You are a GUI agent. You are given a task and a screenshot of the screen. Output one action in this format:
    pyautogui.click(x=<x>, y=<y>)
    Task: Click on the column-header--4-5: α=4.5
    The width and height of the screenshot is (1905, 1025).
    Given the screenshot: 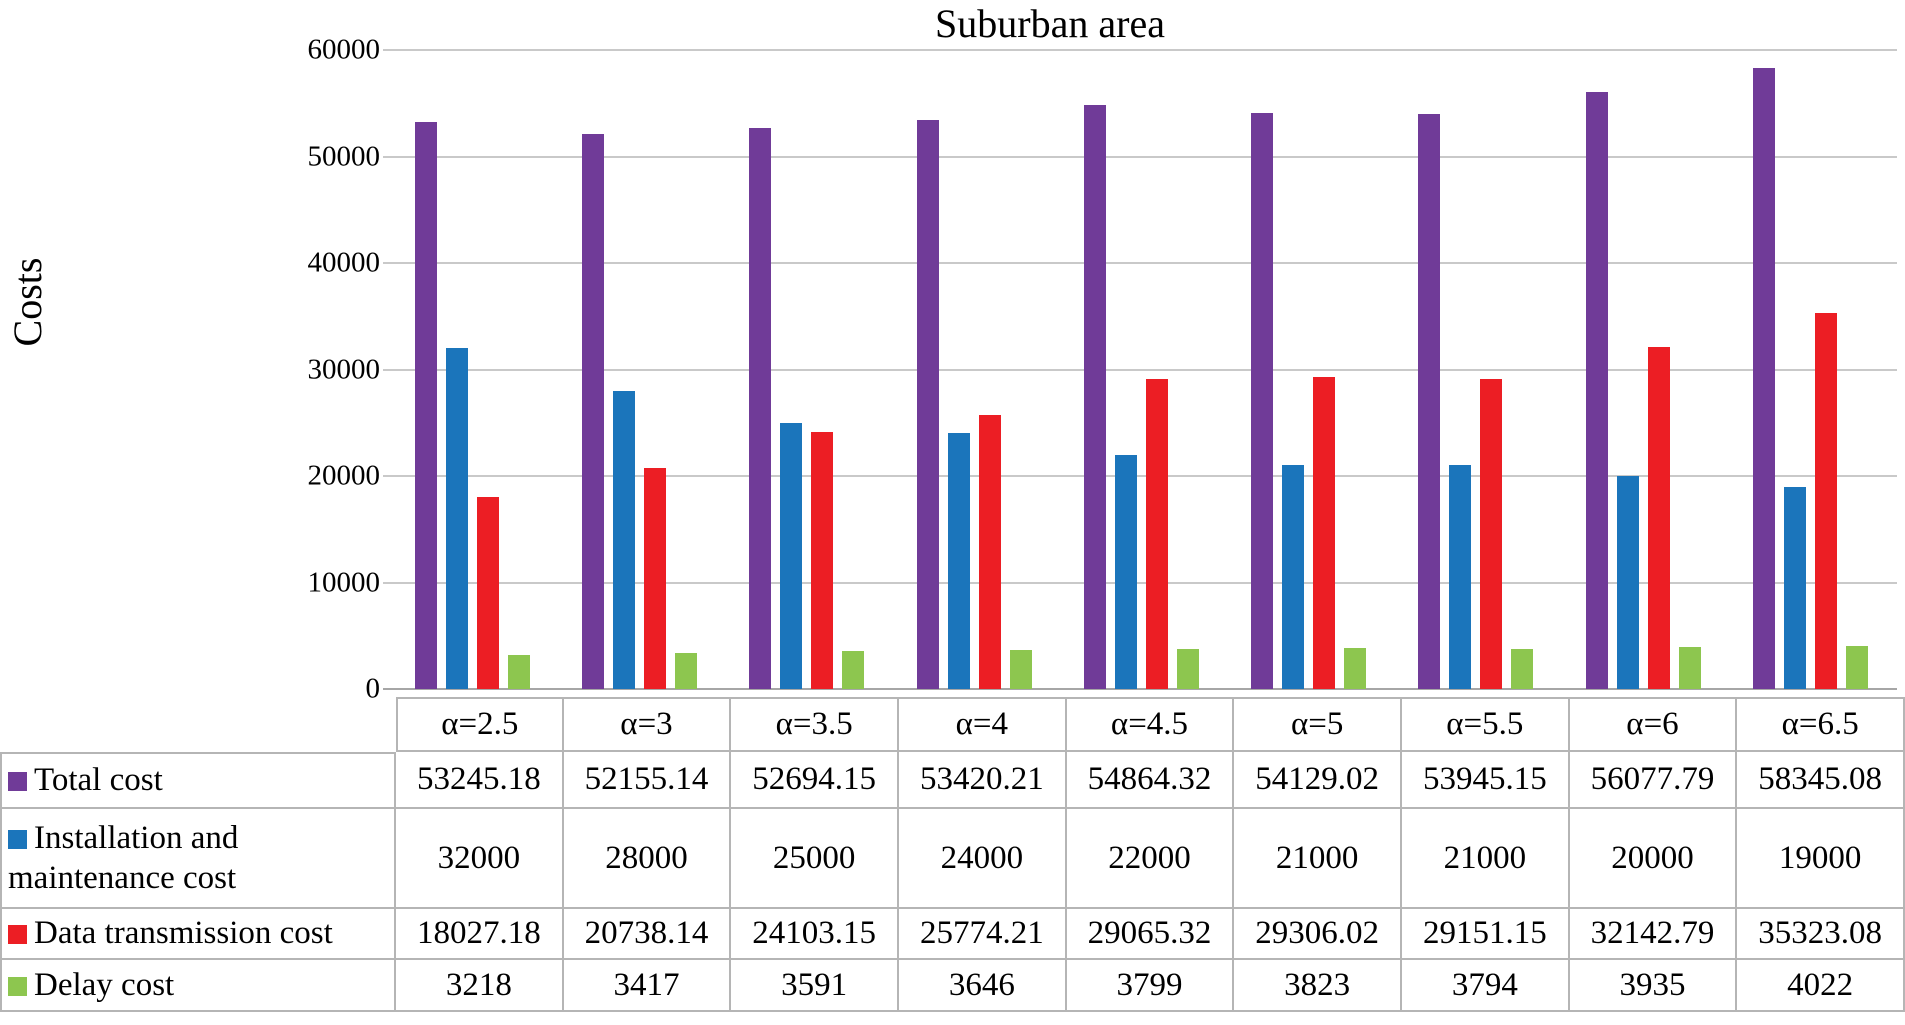 What is the action you would take?
    pyautogui.click(x=1150, y=724)
    